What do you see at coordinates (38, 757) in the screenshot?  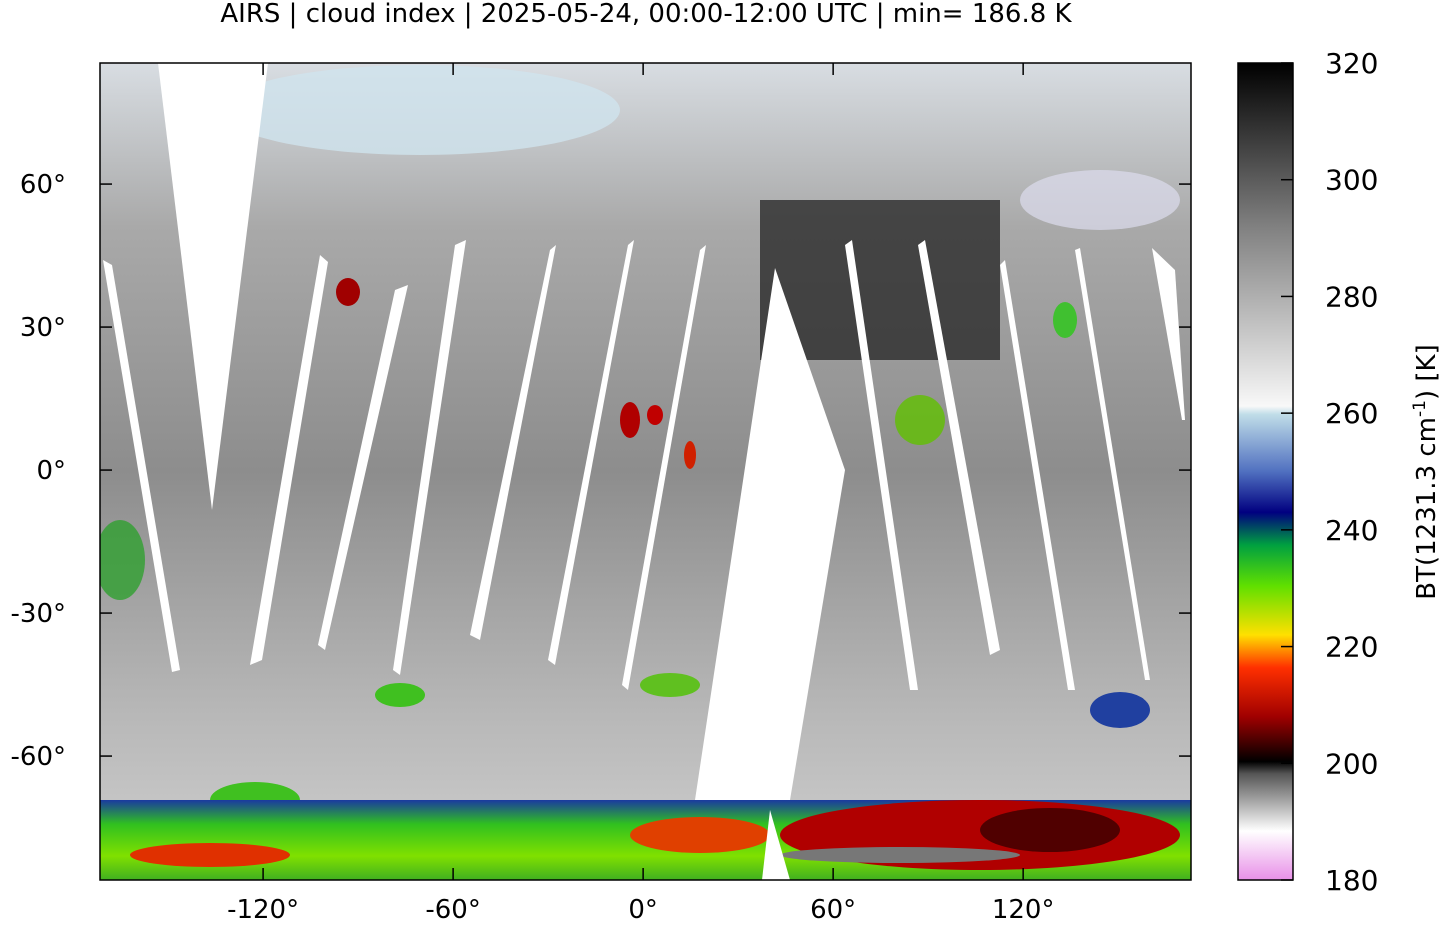 I see `y-tick-label: -60°` at bounding box center [38, 757].